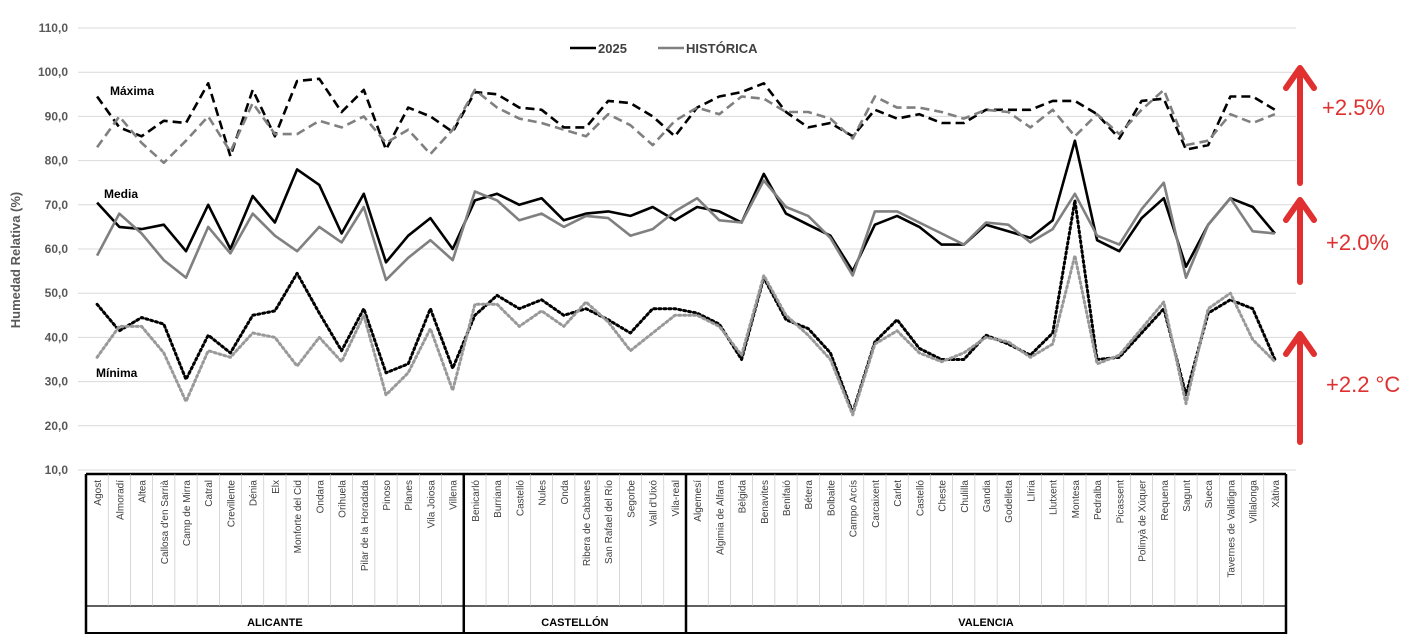 The height and width of the screenshot is (634, 1418). I want to click on category-label: Segorbe, so click(631, 499).